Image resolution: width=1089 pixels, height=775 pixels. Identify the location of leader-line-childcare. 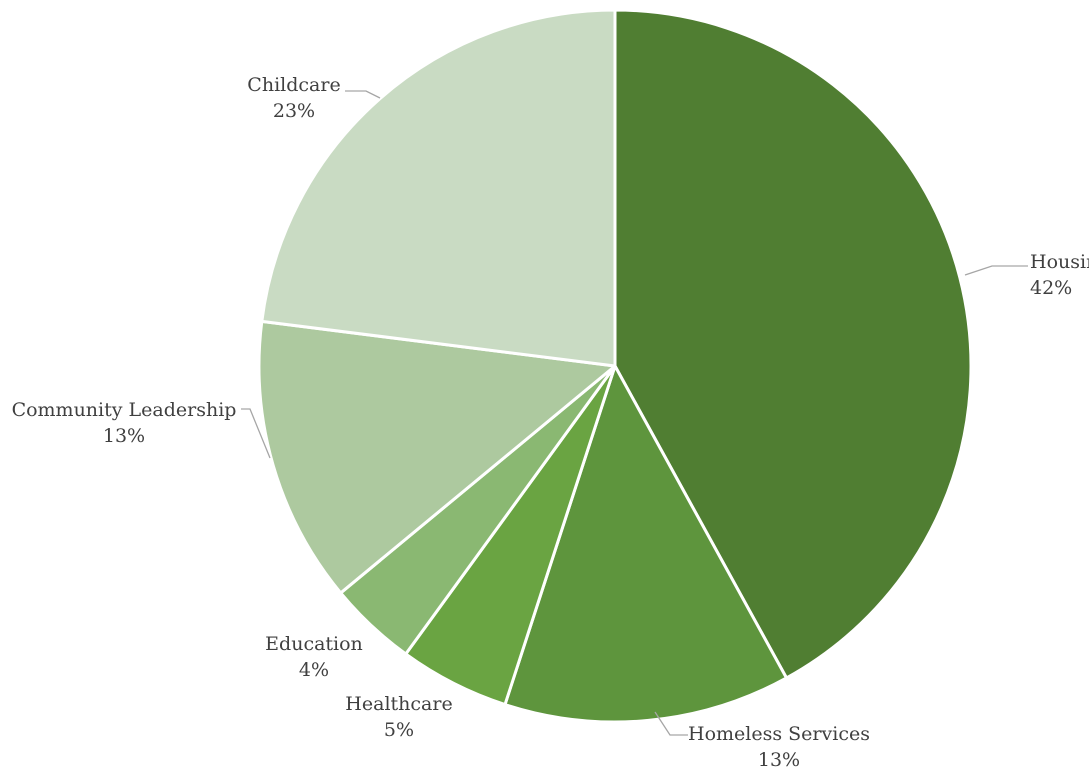
(363, 94).